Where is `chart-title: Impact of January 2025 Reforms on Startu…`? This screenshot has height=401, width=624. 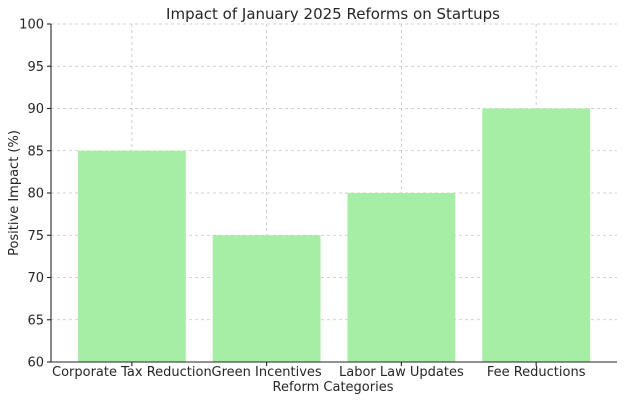 chart-title: Impact of January 2025 Reforms on Startu… is located at coordinates (333, 14).